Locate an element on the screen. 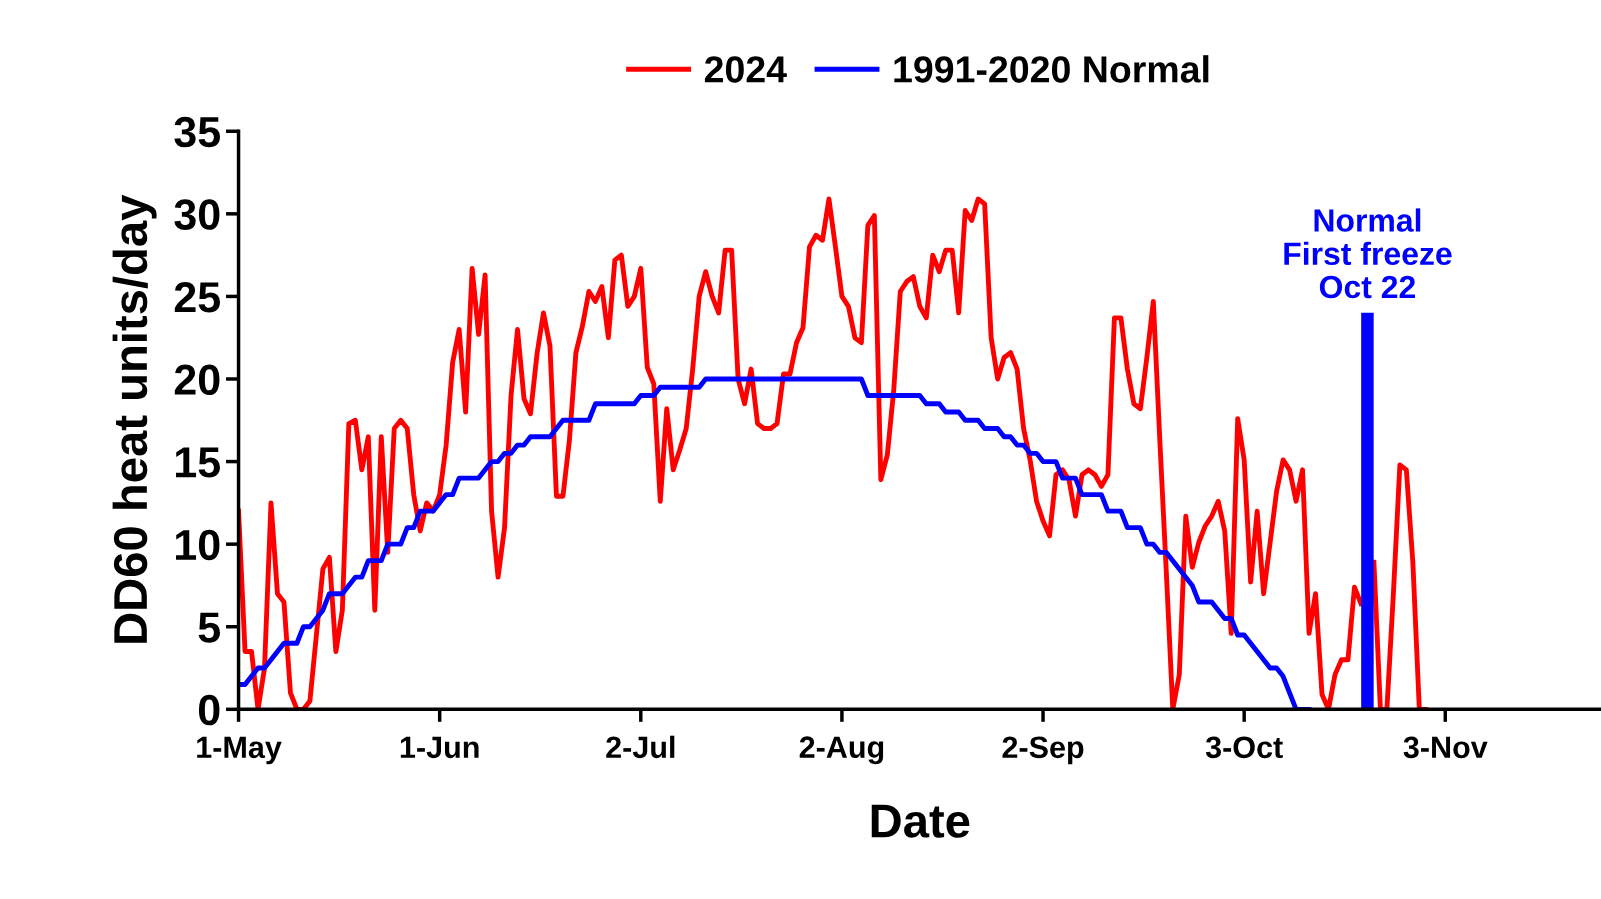  y-tick-label: 35 is located at coordinates (197, 132).